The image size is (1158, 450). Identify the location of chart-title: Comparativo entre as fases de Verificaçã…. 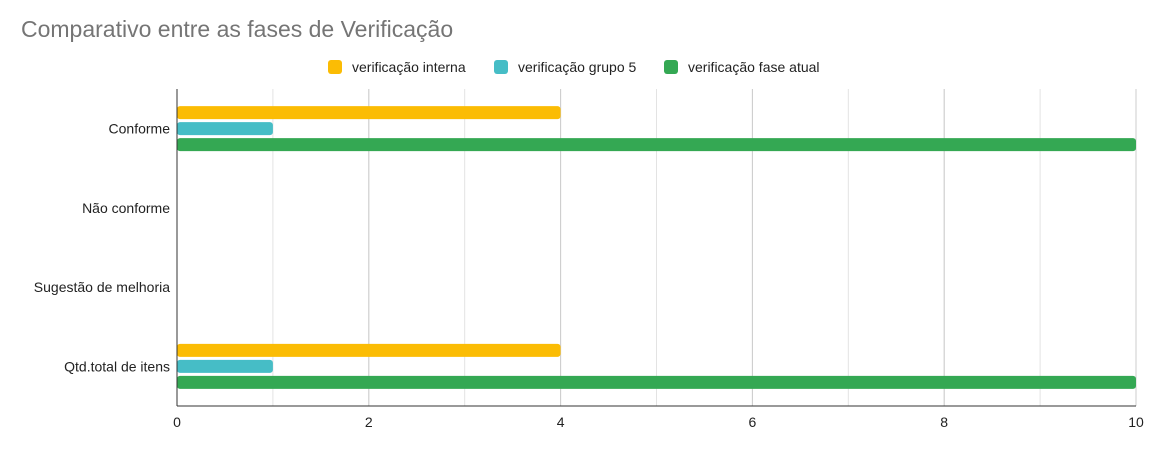
(237, 29).